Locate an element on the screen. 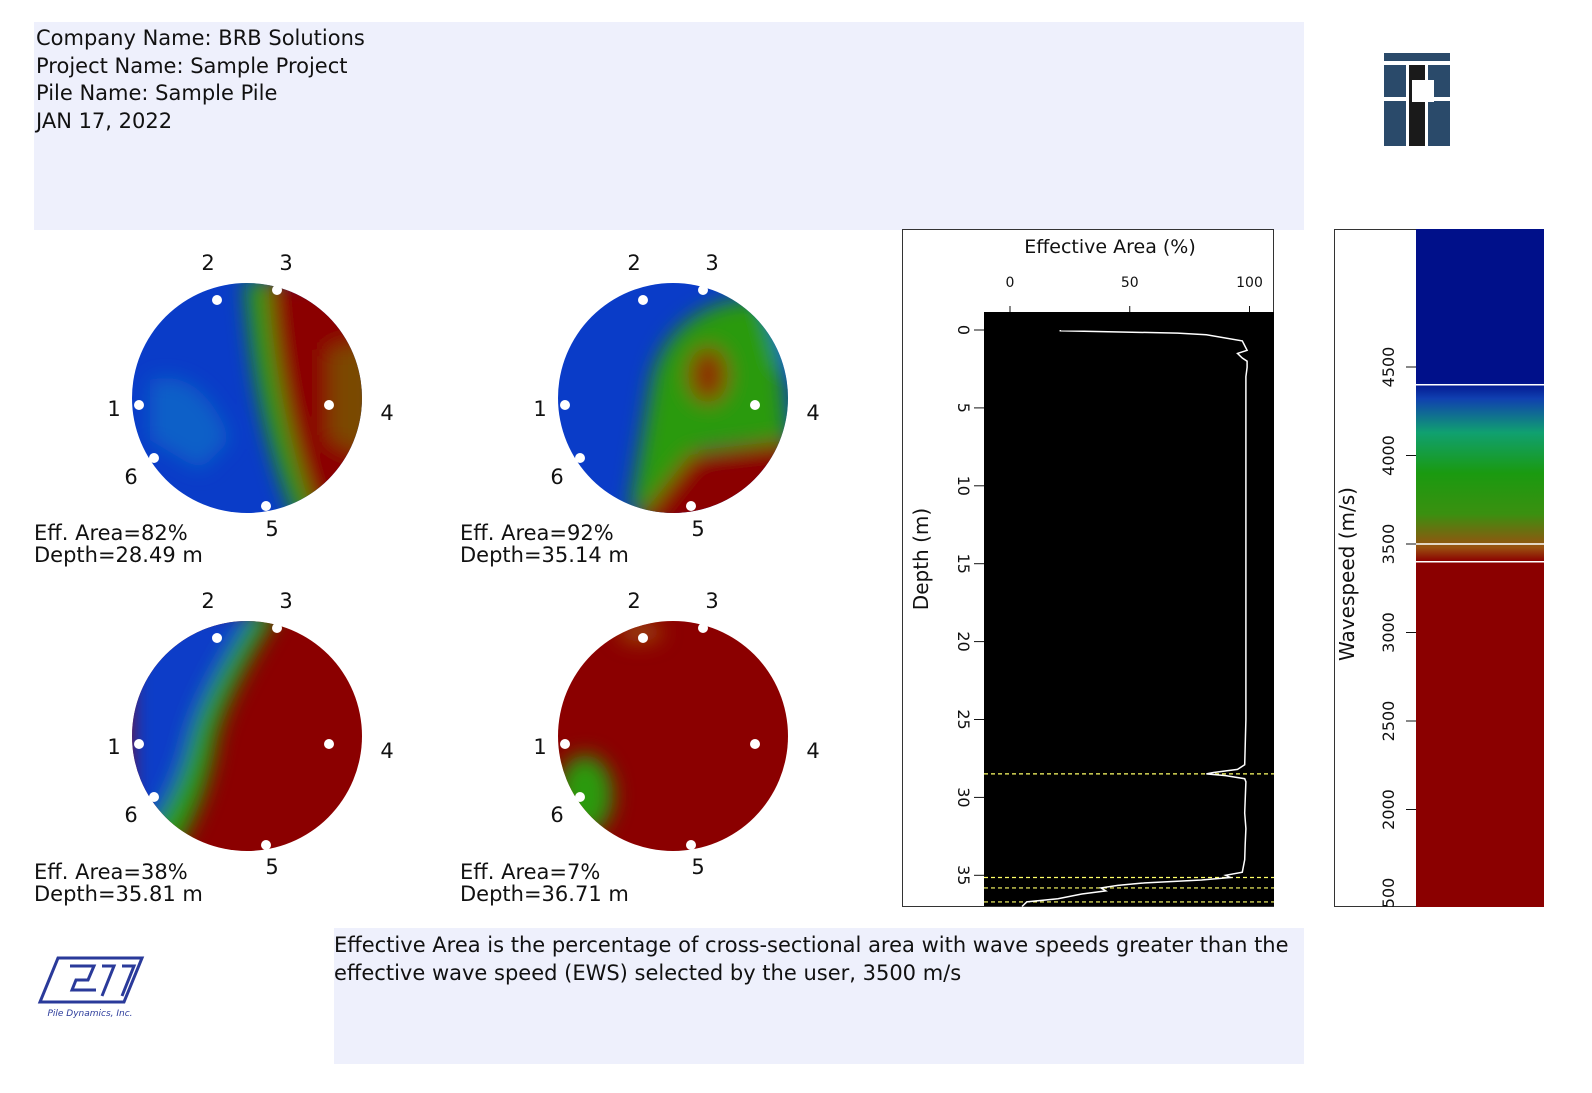 The width and height of the screenshot is (1592, 1093). colorbar-label: Wavespeed (m/s) is located at coordinates (1347, 574).